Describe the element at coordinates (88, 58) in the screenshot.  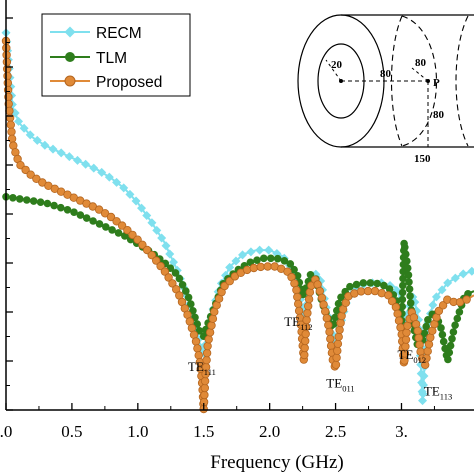
I see `legend-item-tlm: TLM` at that location.